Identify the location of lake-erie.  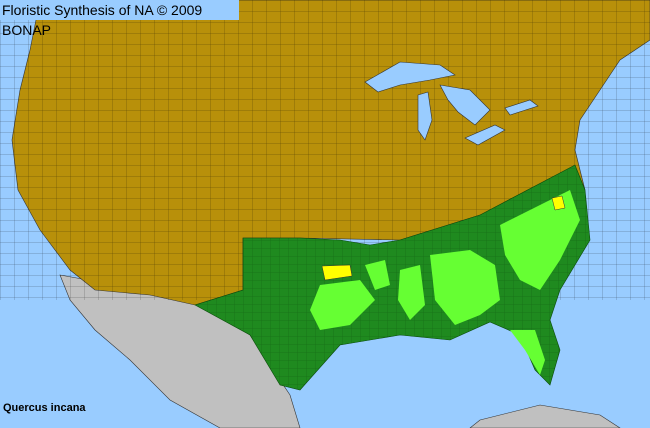
(485, 135).